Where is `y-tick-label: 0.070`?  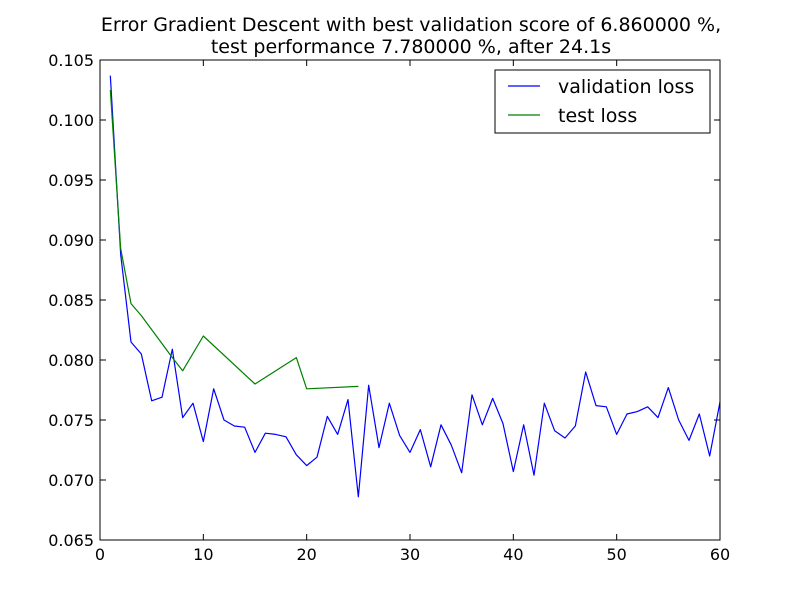
y-tick-label: 0.070 is located at coordinates (71, 480).